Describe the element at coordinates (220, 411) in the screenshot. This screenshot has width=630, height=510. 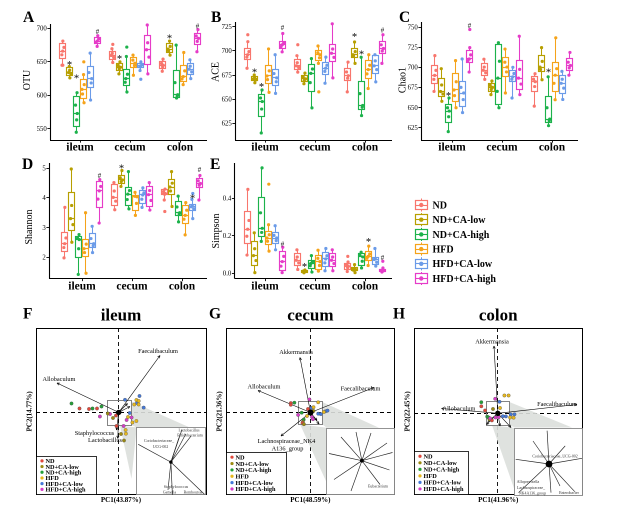
I see `svg-text: PC2(21.36%)` at that location.